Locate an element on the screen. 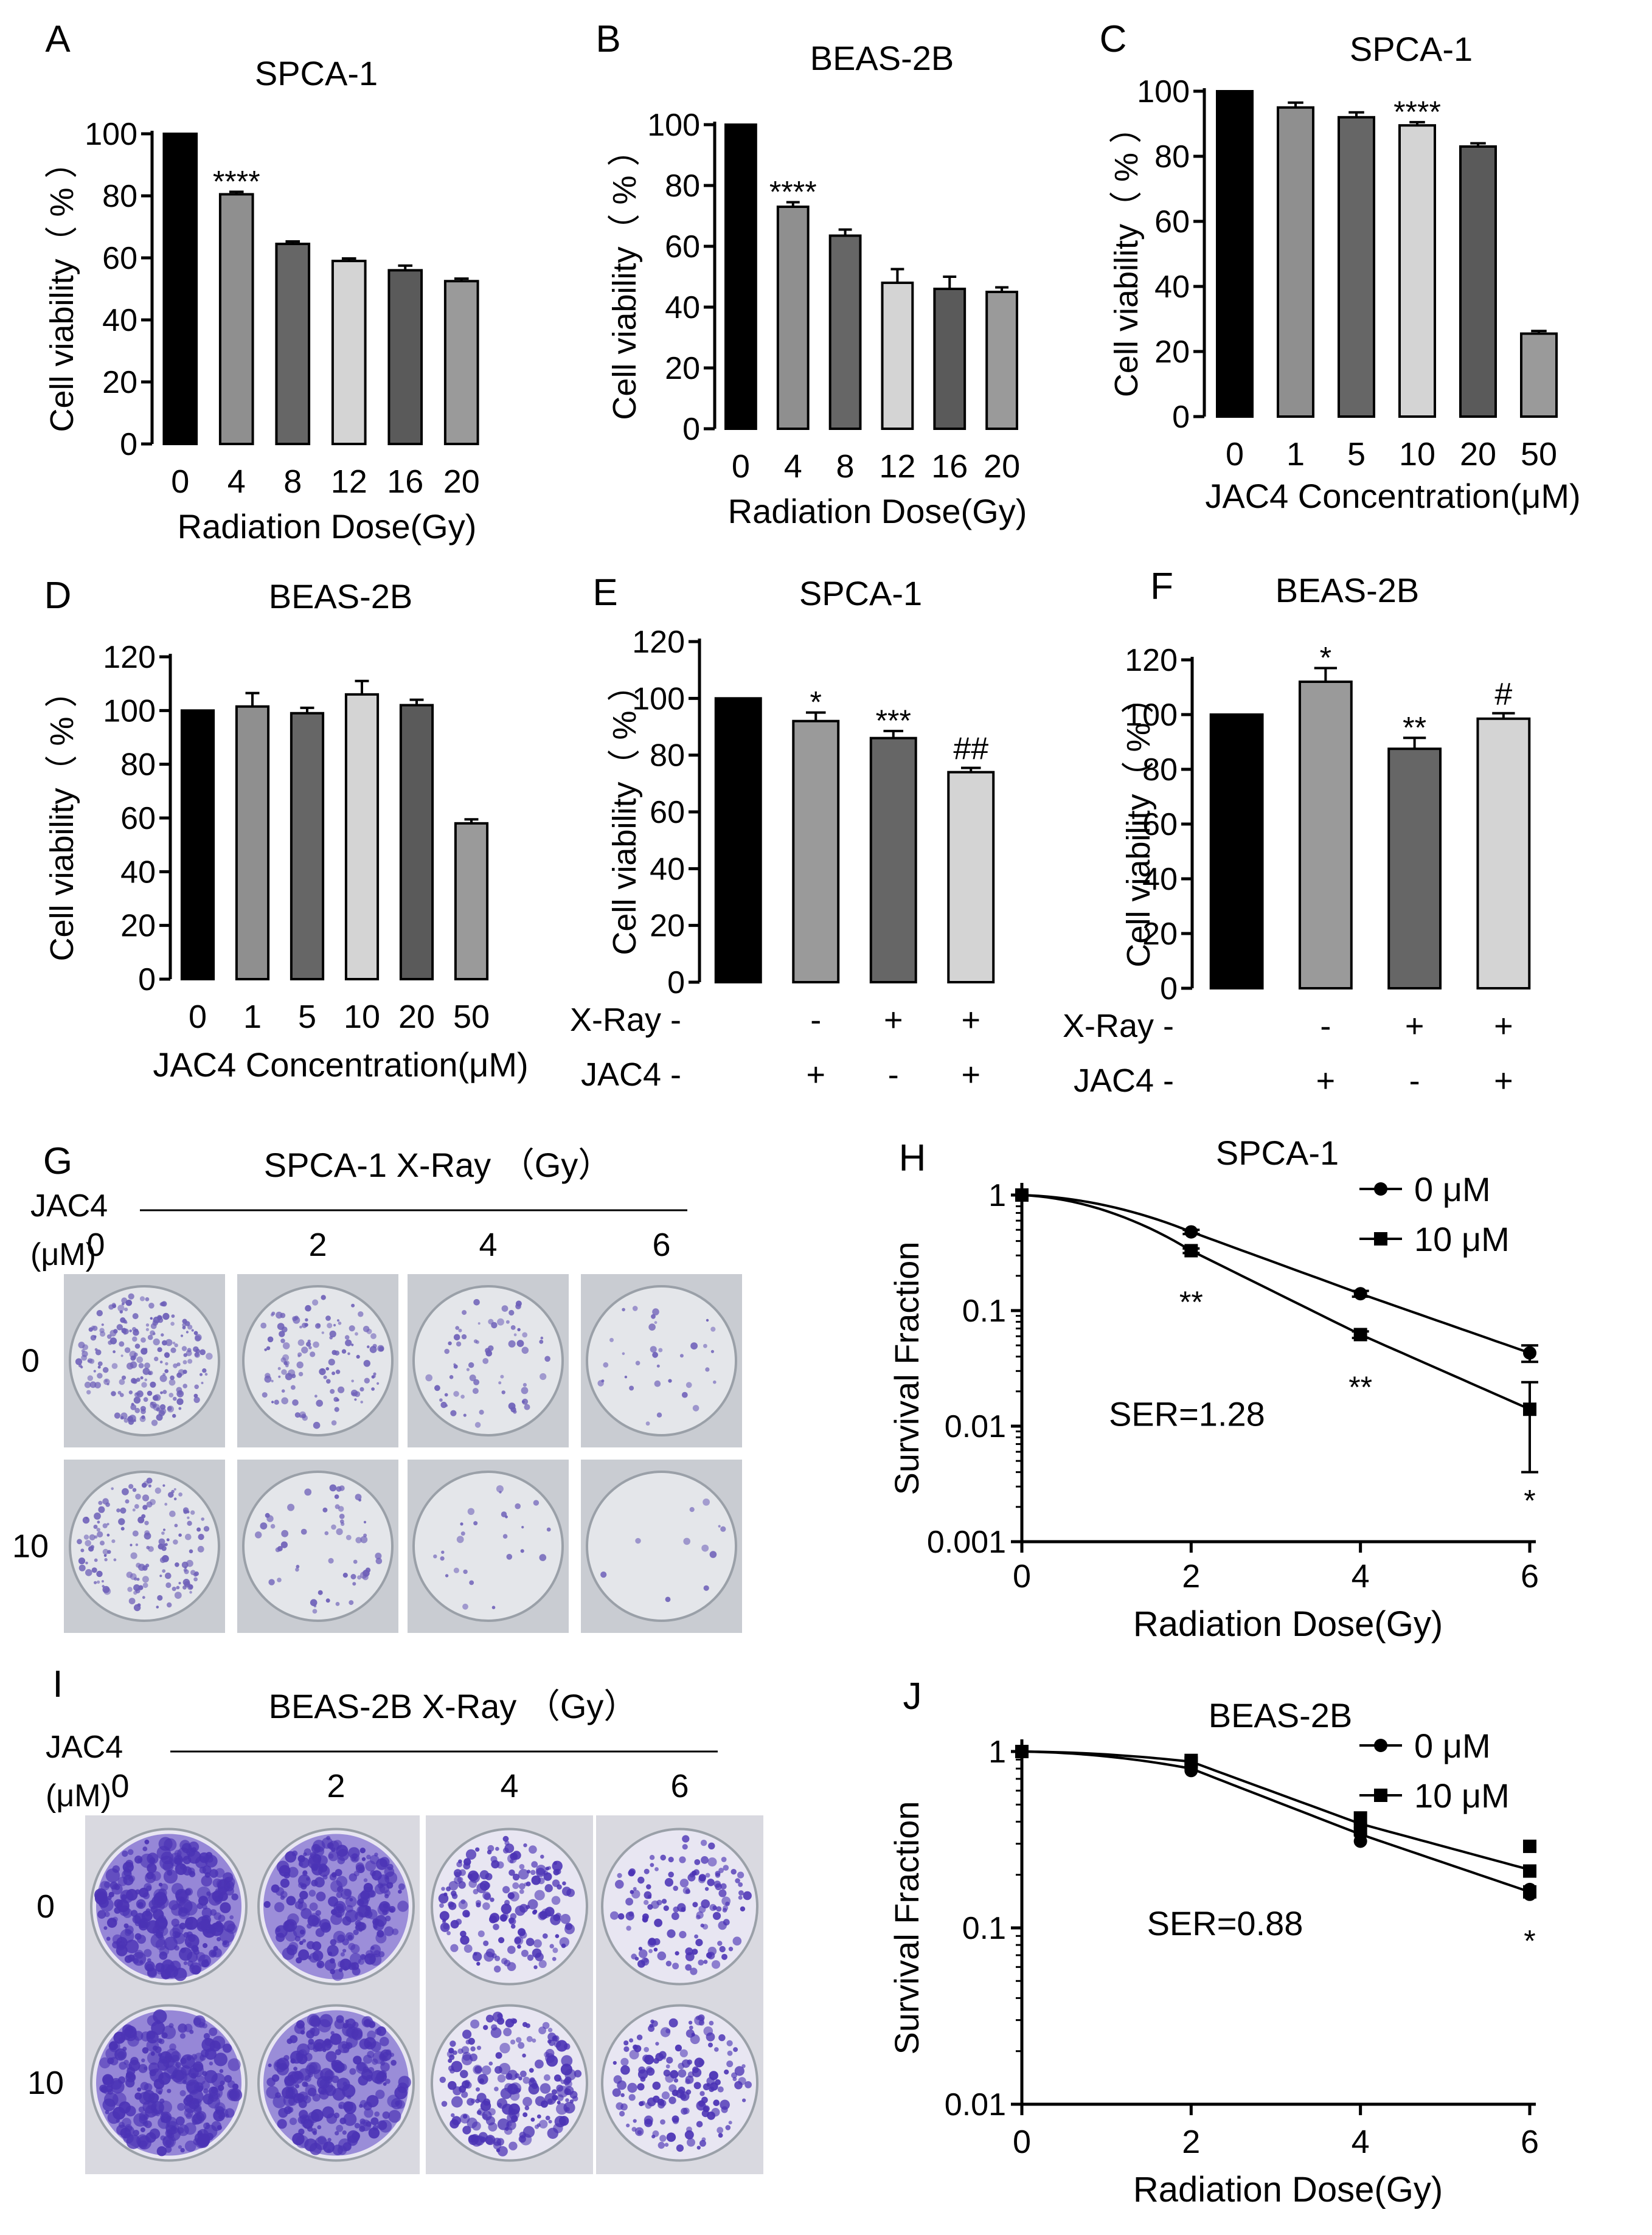  x-tick-label: 2 is located at coordinates (1191, 1576).